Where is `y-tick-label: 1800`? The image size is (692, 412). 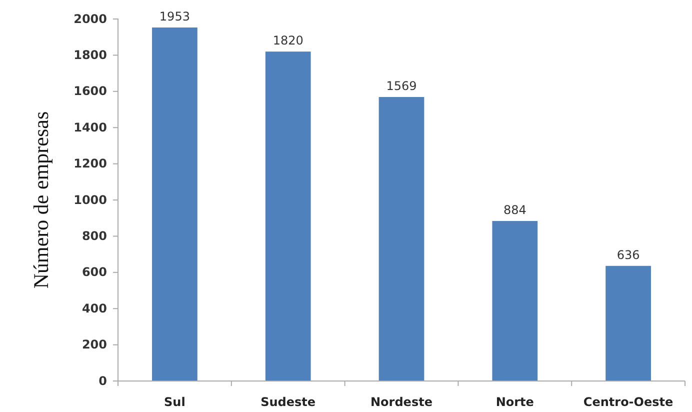
y-tick-label: 1800 is located at coordinates (90, 55).